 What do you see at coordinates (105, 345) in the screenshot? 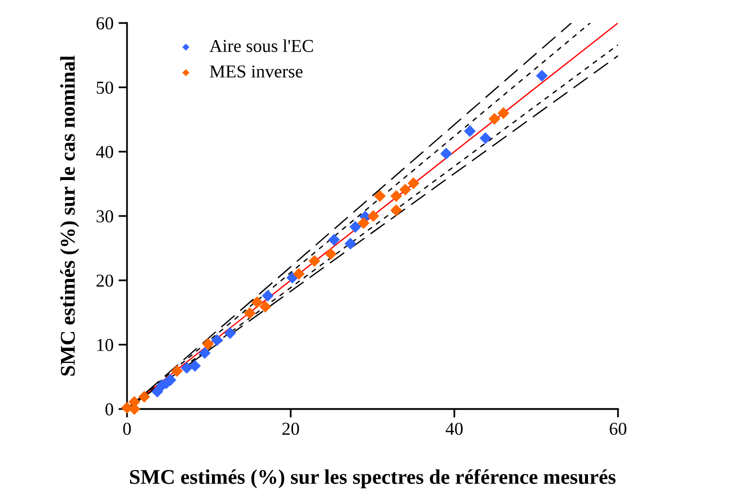
I see `y-tick-label: 10` at bounding box center [105, 345].